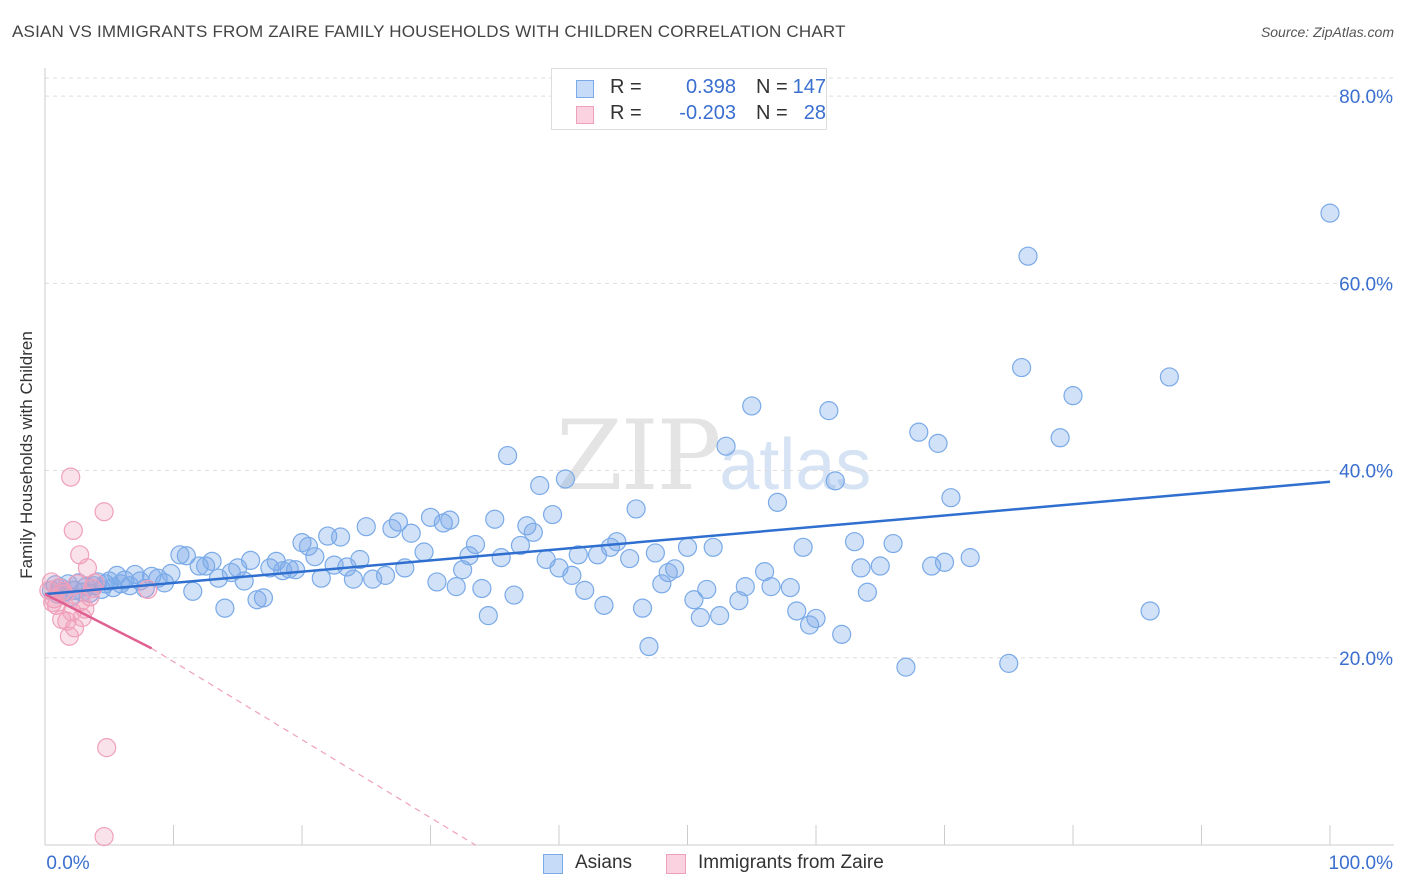 The width and height of the screenshot is (1406, 892). I want to click on zaire-swatch-icon, so click(585, 115).